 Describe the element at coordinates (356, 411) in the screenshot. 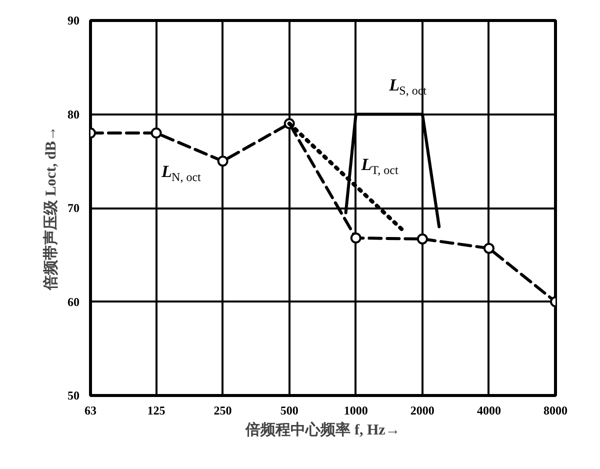

I see `x-tick-label: 1000` at that location.